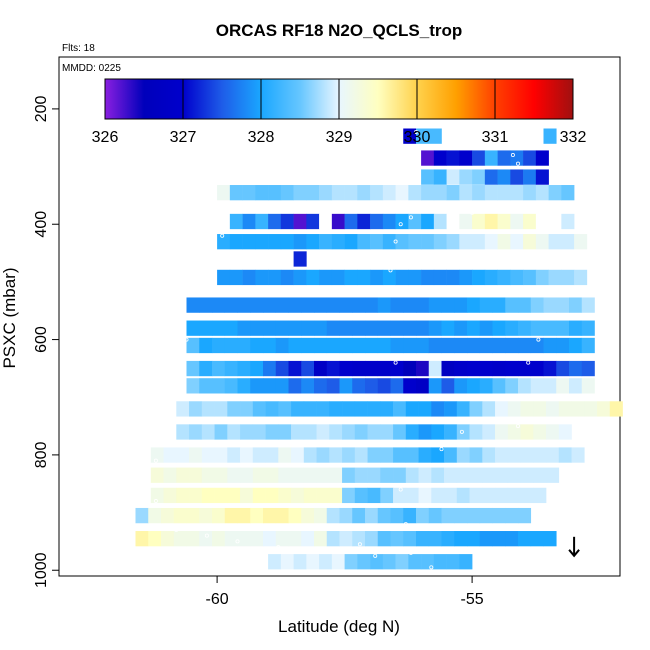  What do you see at coordinates (573, 137) in the screenshot?
I see `colorbar-tick-label: 332` at bounding box center [573, 137].